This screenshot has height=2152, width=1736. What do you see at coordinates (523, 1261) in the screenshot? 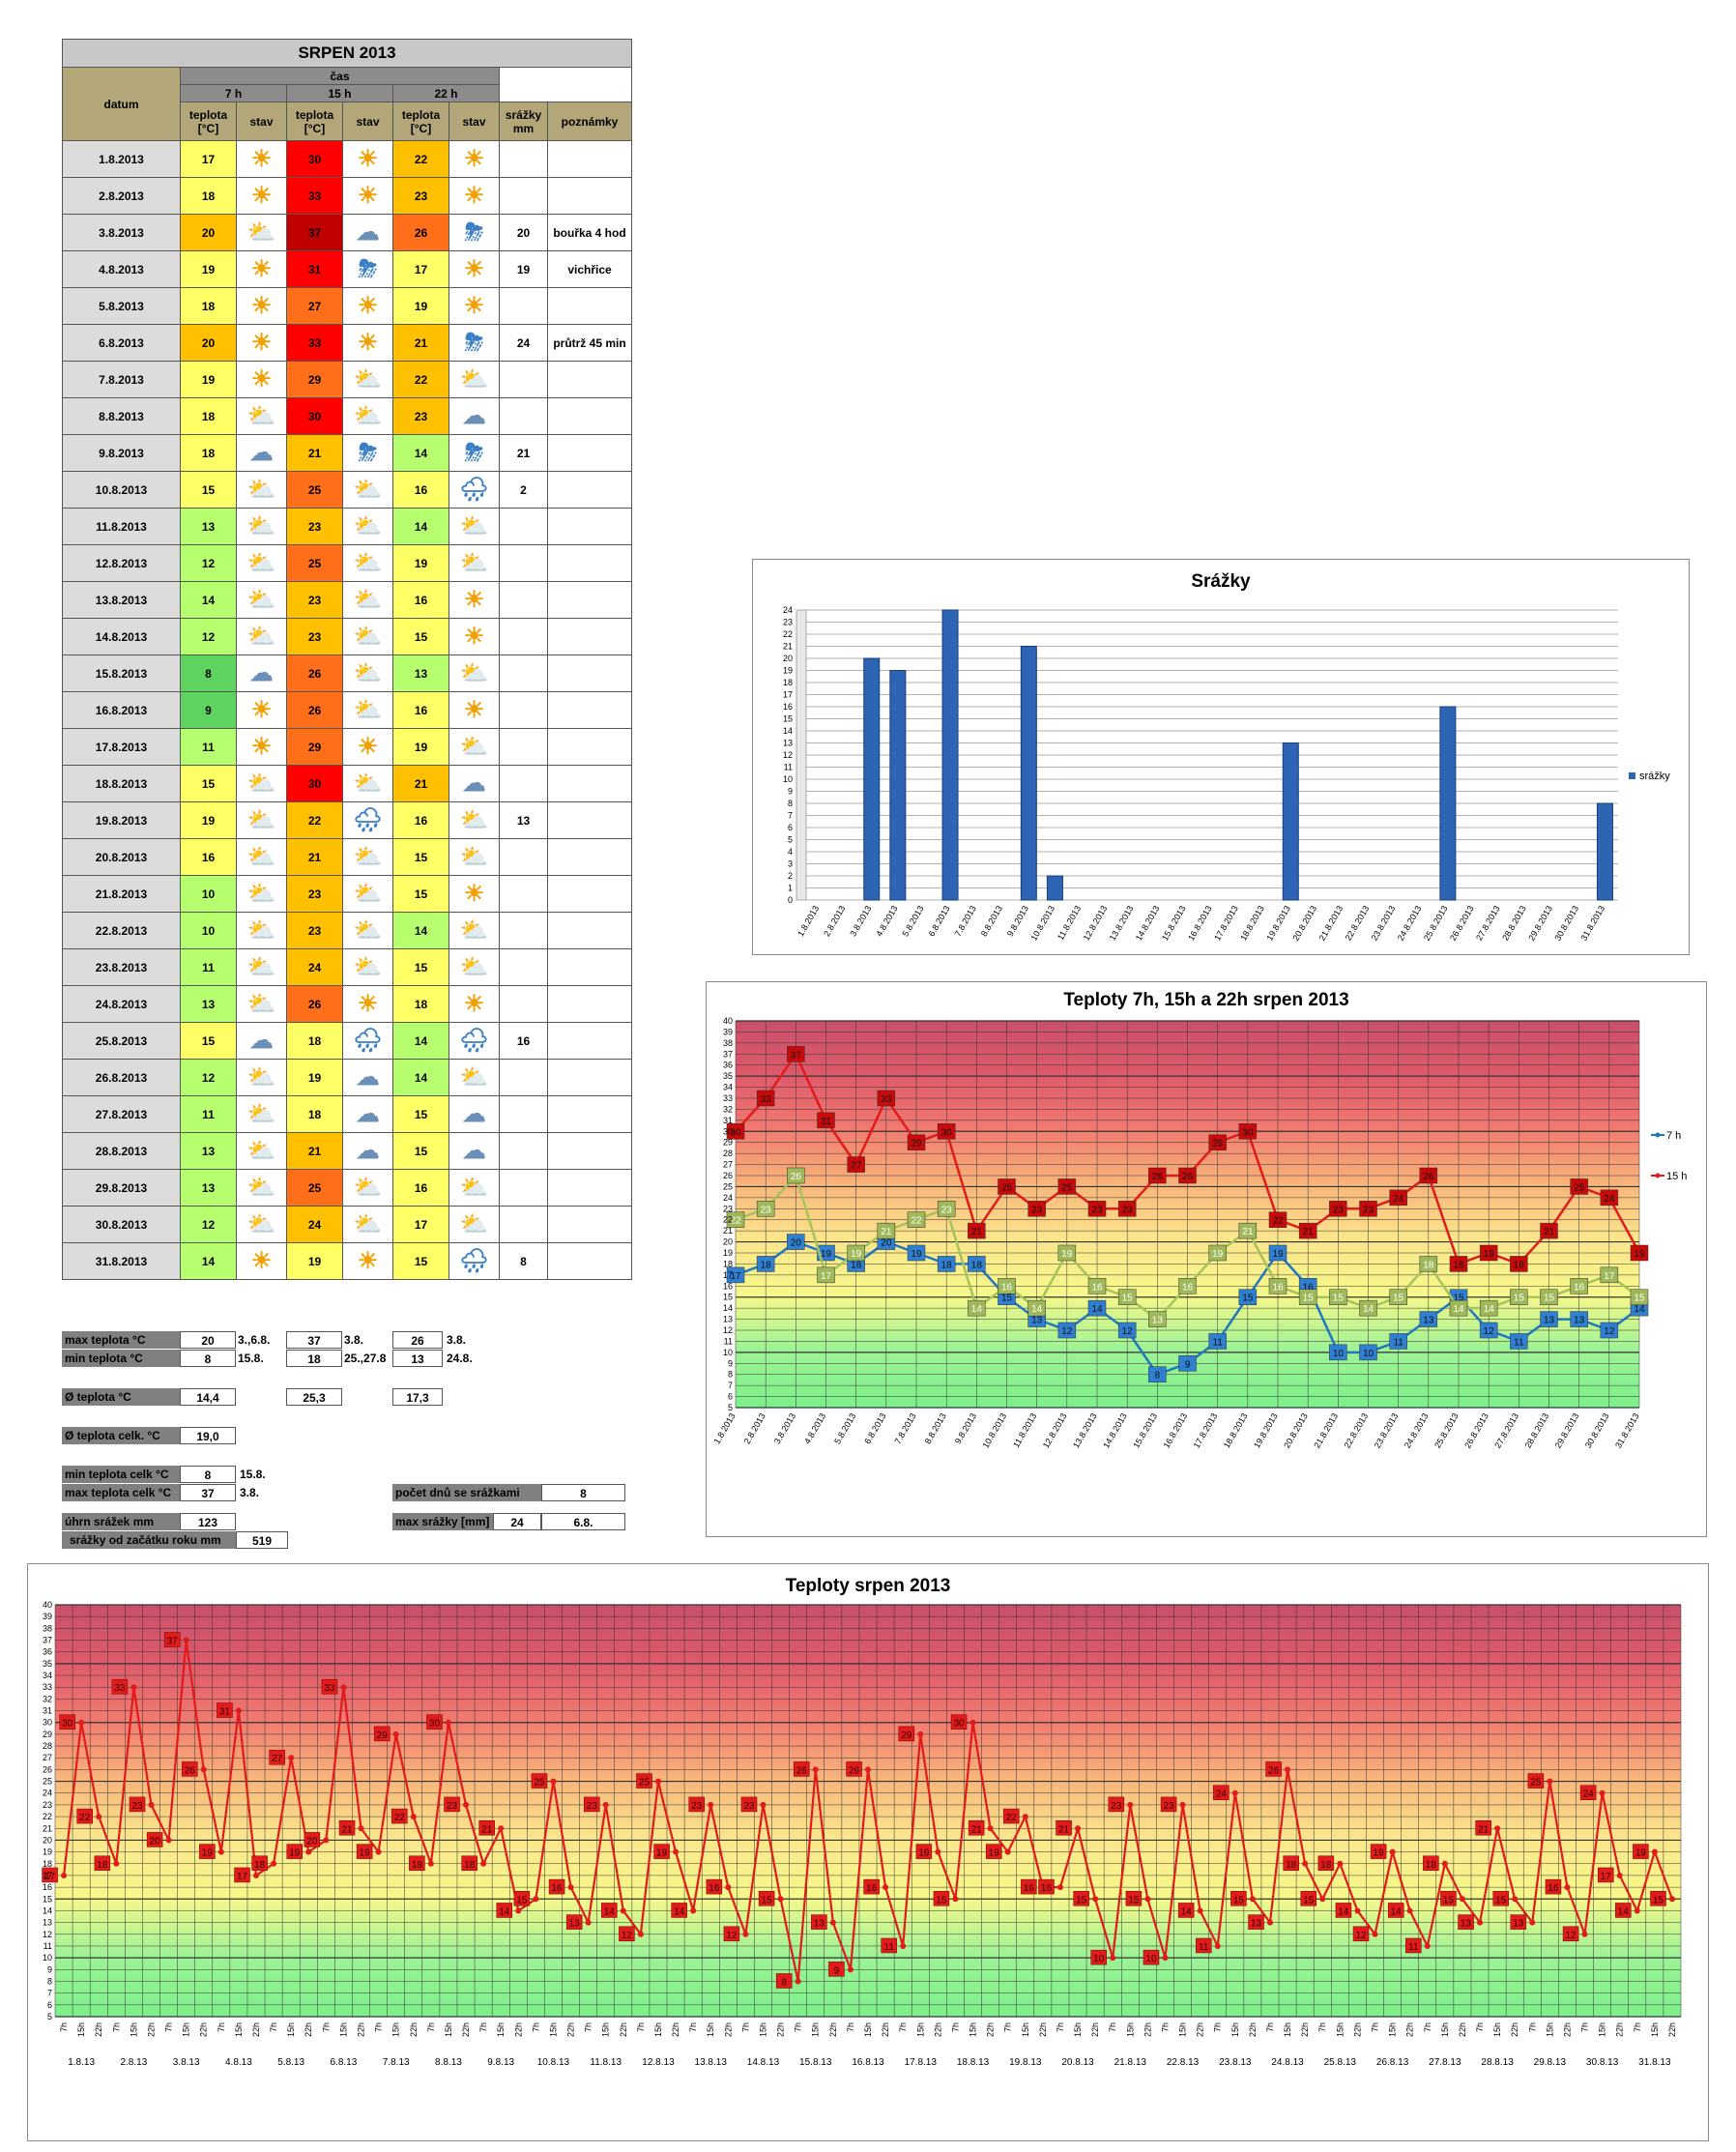
I see `rain-cell: 8` at bounding box center [523, 1261].